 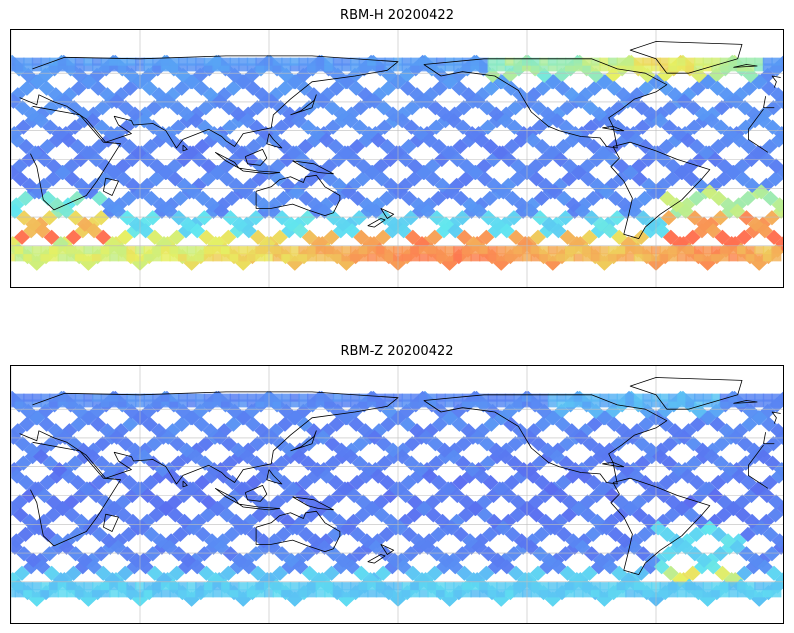 What do you see at coordinates (756, 455) in the screenshot?
I see `coastline-africa` at bounding box center [756, 455].